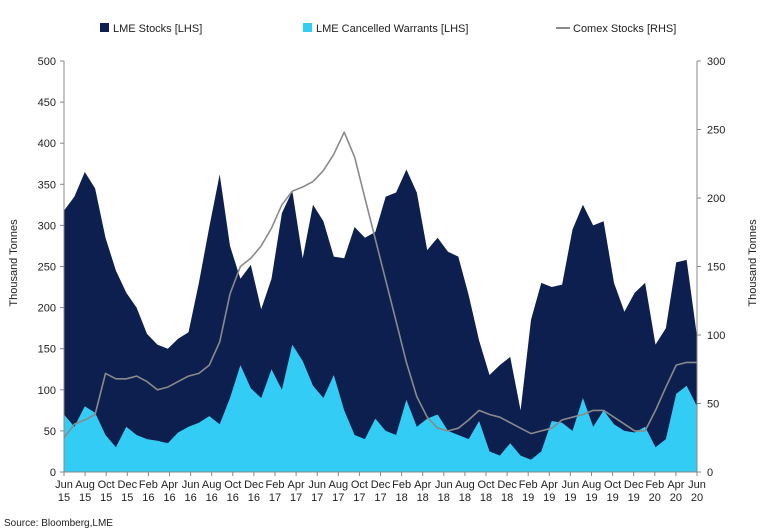  Describe the element at coordinates (50, 432) in the screenshot. I see `y-left-tick-label: 50` at that location.